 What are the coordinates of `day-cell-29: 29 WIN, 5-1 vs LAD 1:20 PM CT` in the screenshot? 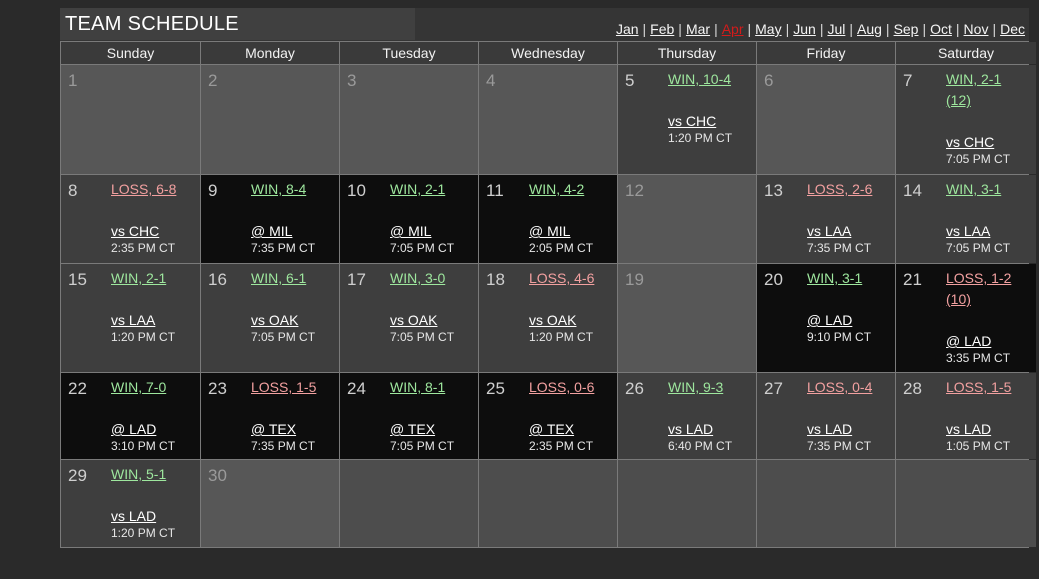 It's located at (130, 503).